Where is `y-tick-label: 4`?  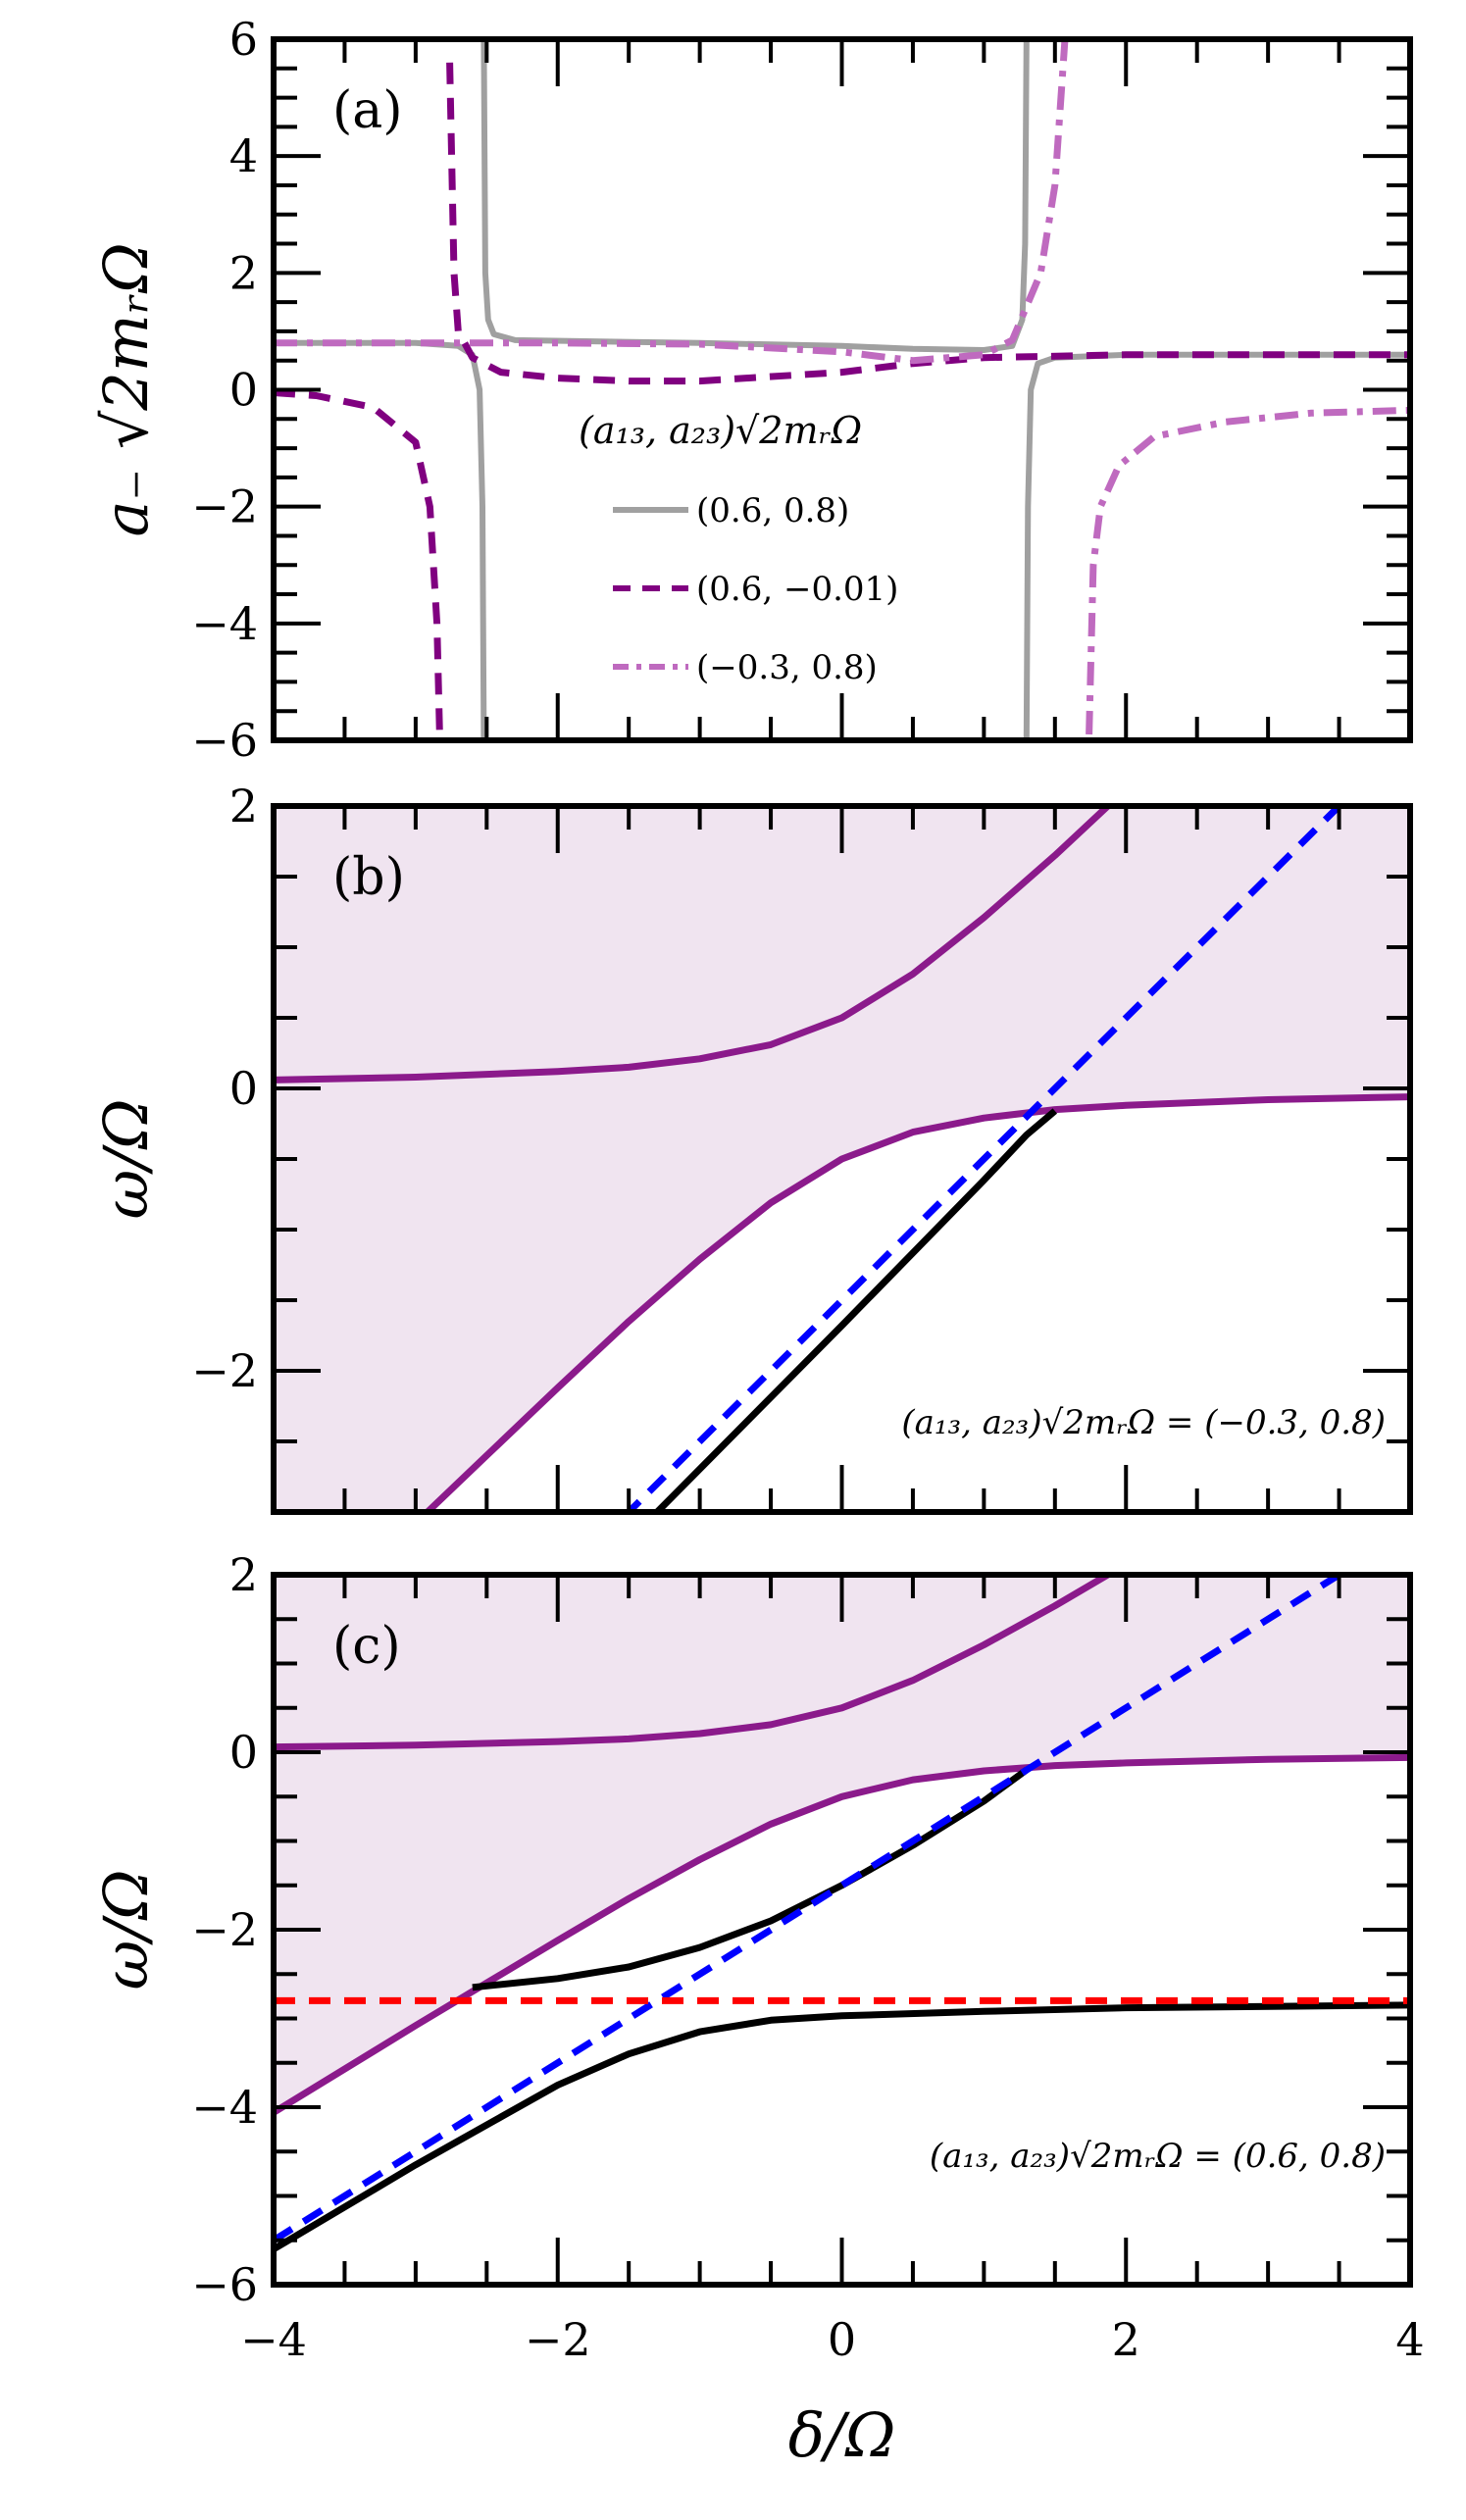
y-tick-label: 4 is located at coordinates (243, 155).